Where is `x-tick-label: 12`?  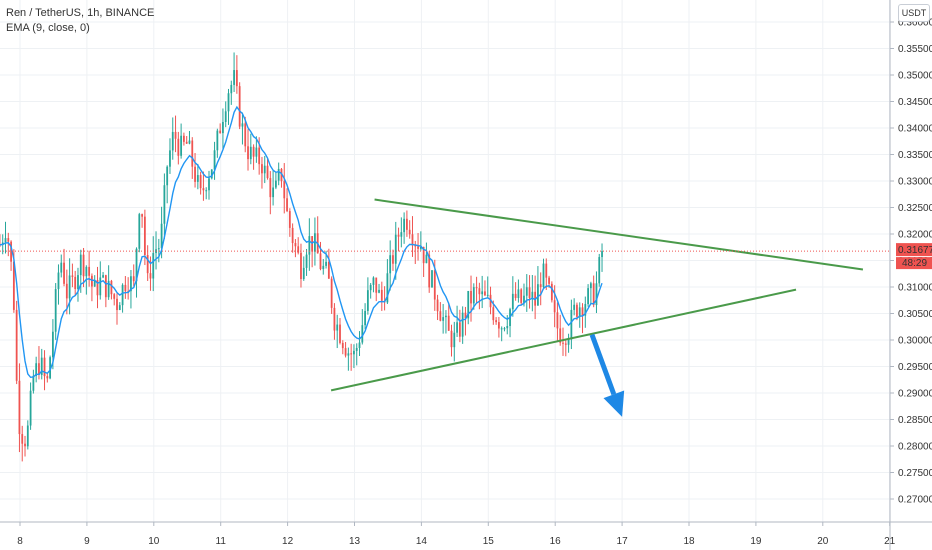 x-tick-label: 12 is located at coordinates (288, 541).